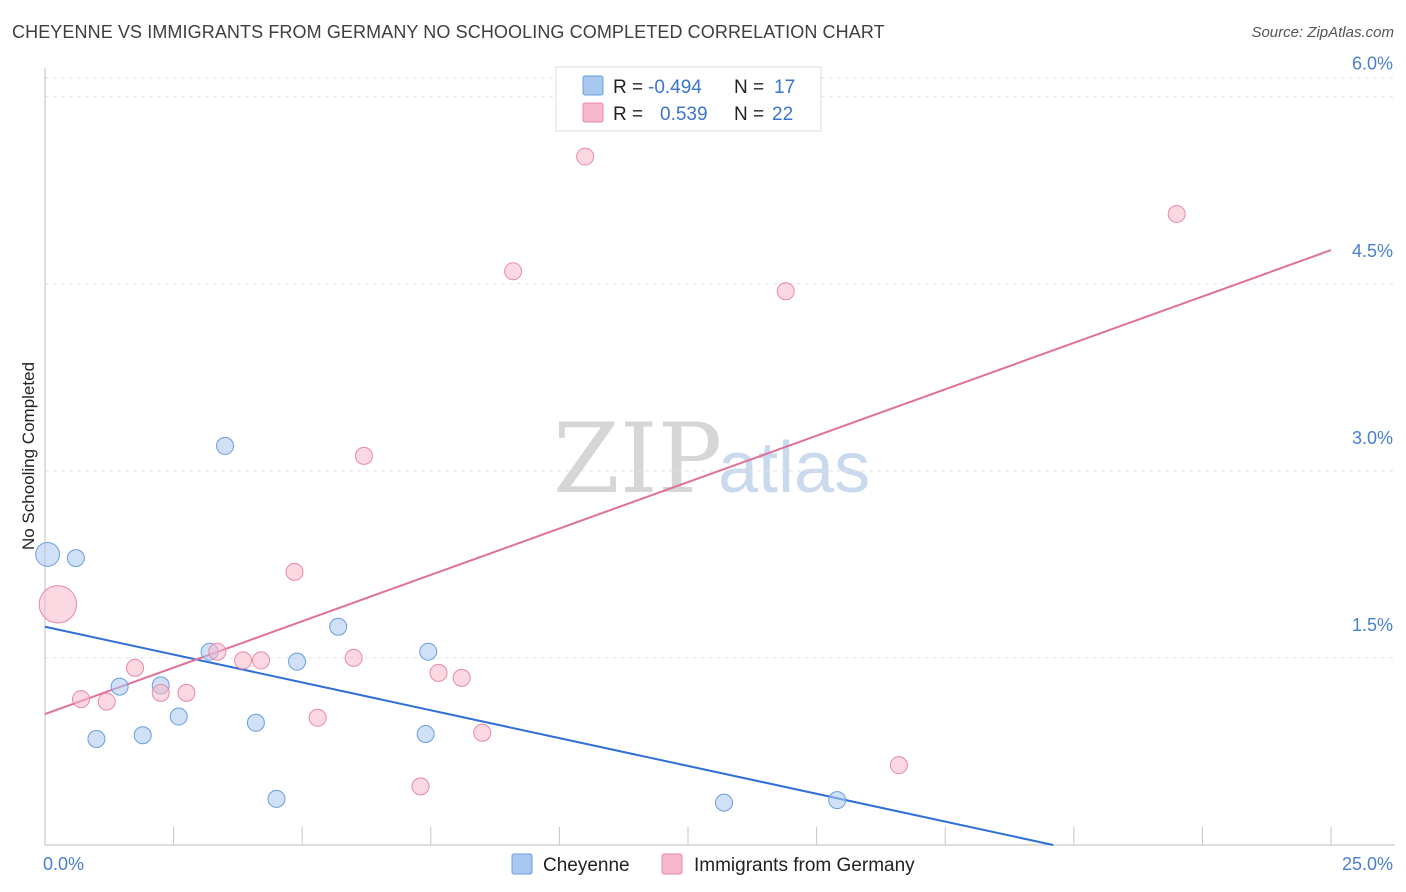  Describe the element at coordinates (63, 864) in the screenshot. I see `x-tick-label: 0.0%` at that location.